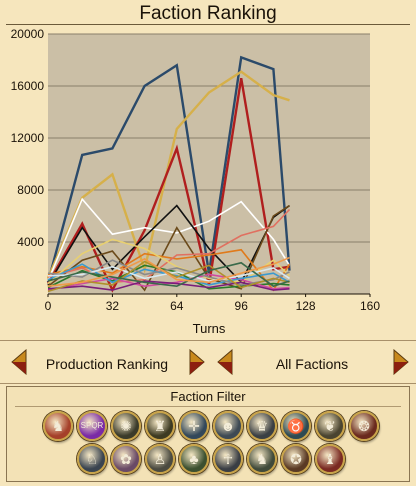  What do you see at coordinates (208, 340) in the screenshot?
I see `section-divider-top` at bounding box center [208, 340].